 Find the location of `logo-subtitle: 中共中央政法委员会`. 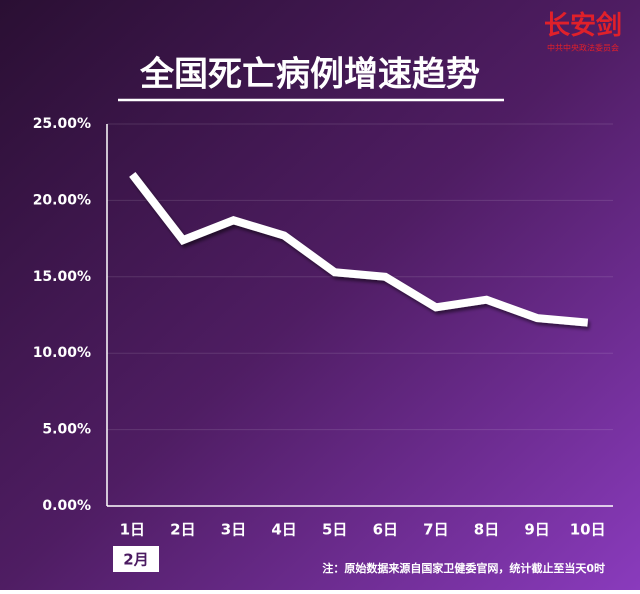

logo-subtitle: 中共中央政法委员会 is located at coordinates (583, 48).